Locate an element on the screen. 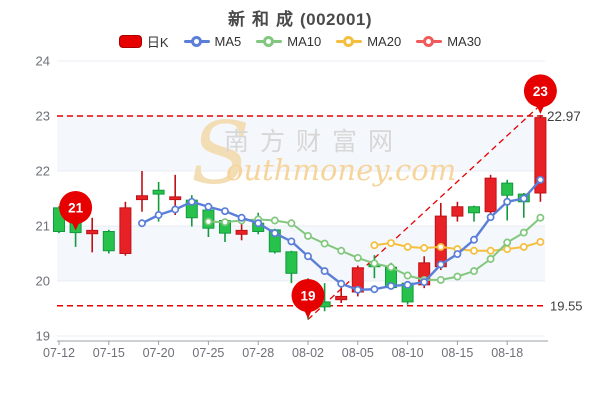 The width and height of the screenshot is (600, 400). ref-line-label: 19.55 is located at coordinates (566, 305).